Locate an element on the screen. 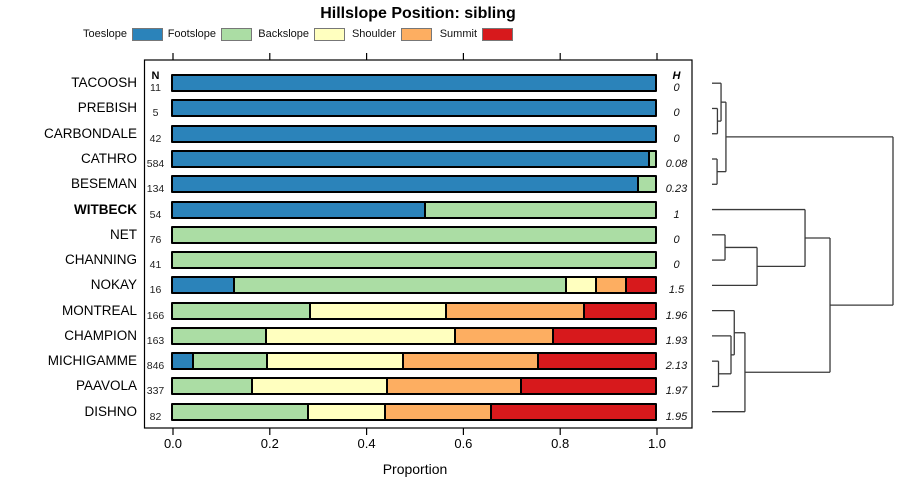 Image resolution: width=900 pixels, height=500 pixels. legend-item: Footslope is located at coordinates (191, 34).